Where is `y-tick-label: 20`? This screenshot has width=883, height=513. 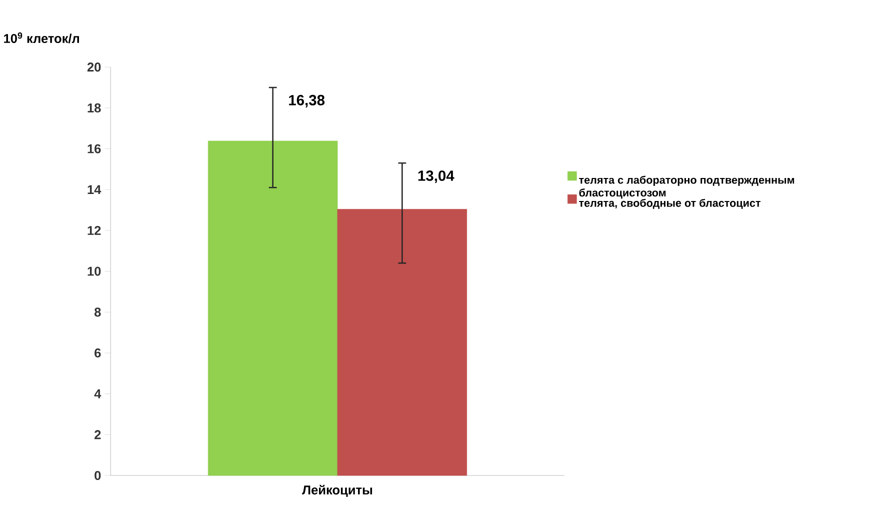
y-tick-label: 20 is located at coordinates (94, 67).